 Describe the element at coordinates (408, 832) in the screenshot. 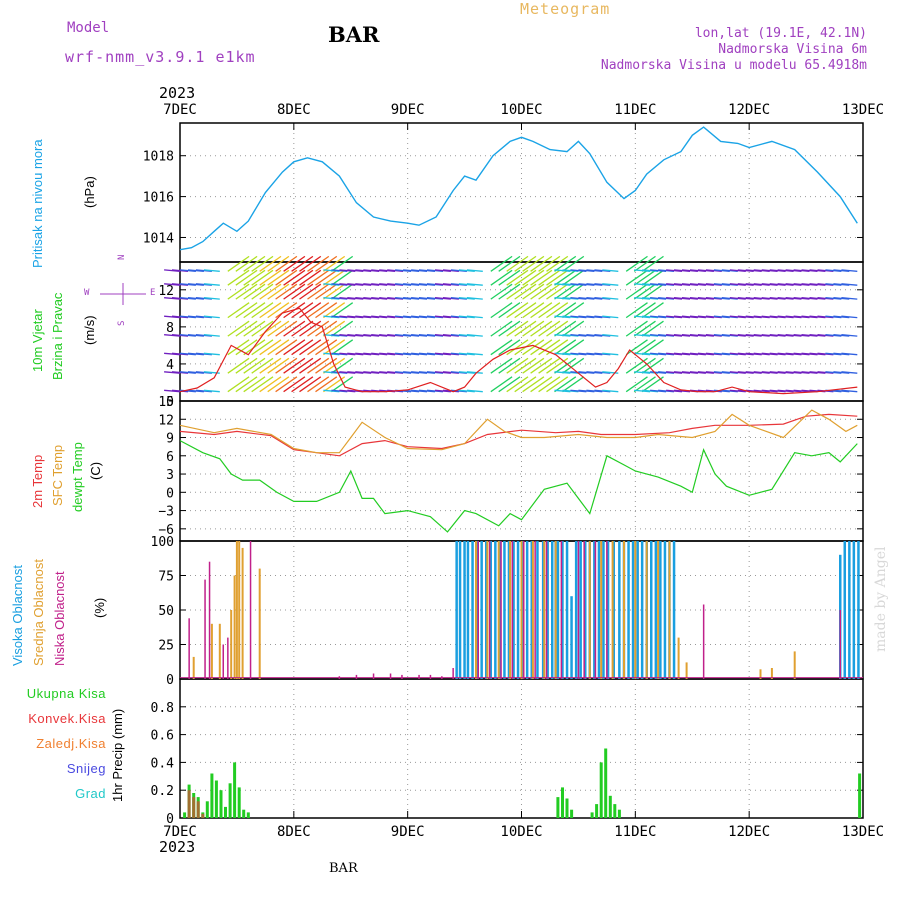

I see `x-tick-label-bottom: 9DEC` at that location.